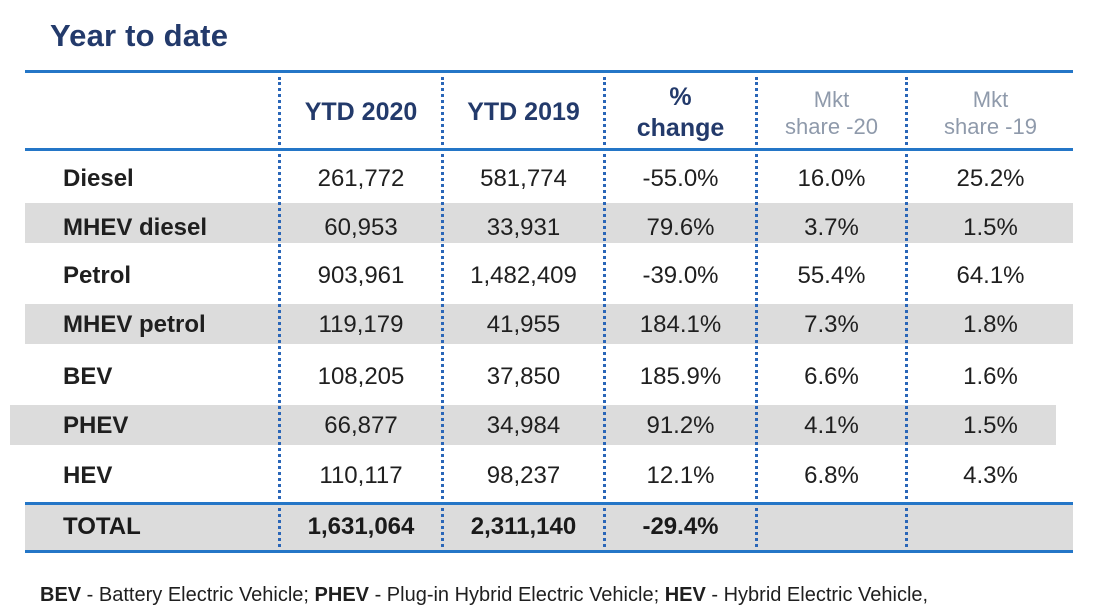 The image size is (1112, 611). I want to click on ytd-2020-value: 60,953, so click(361, 227).